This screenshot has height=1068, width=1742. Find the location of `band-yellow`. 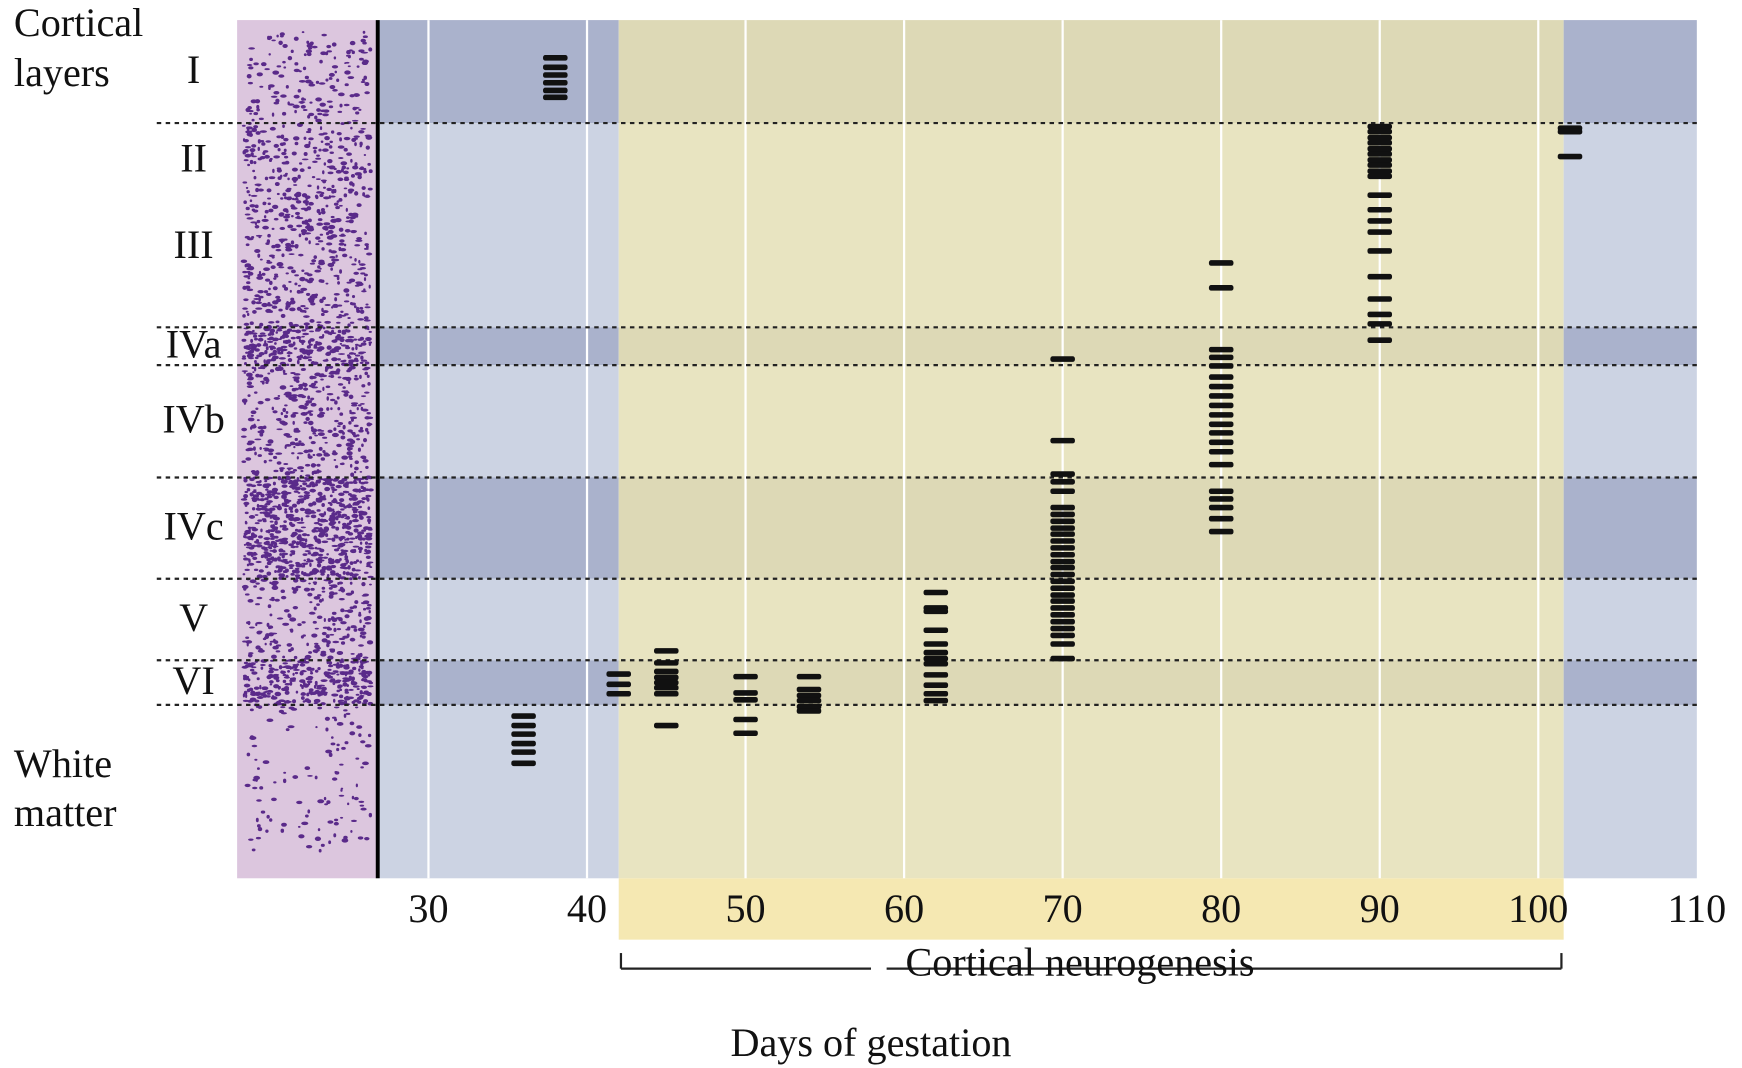

band-yellow is located at coordinates (1091, 682).